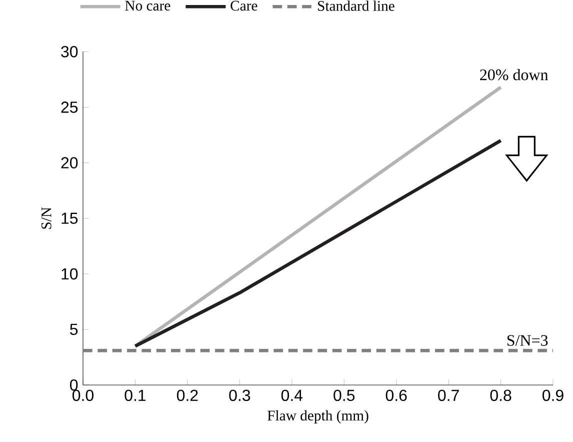 This screenshot has width=573, height=442. What do you see at coordinates (553, 396) in the screenshot?
I see `x-tick-label: 0.9` at bounding box center [553, 396].